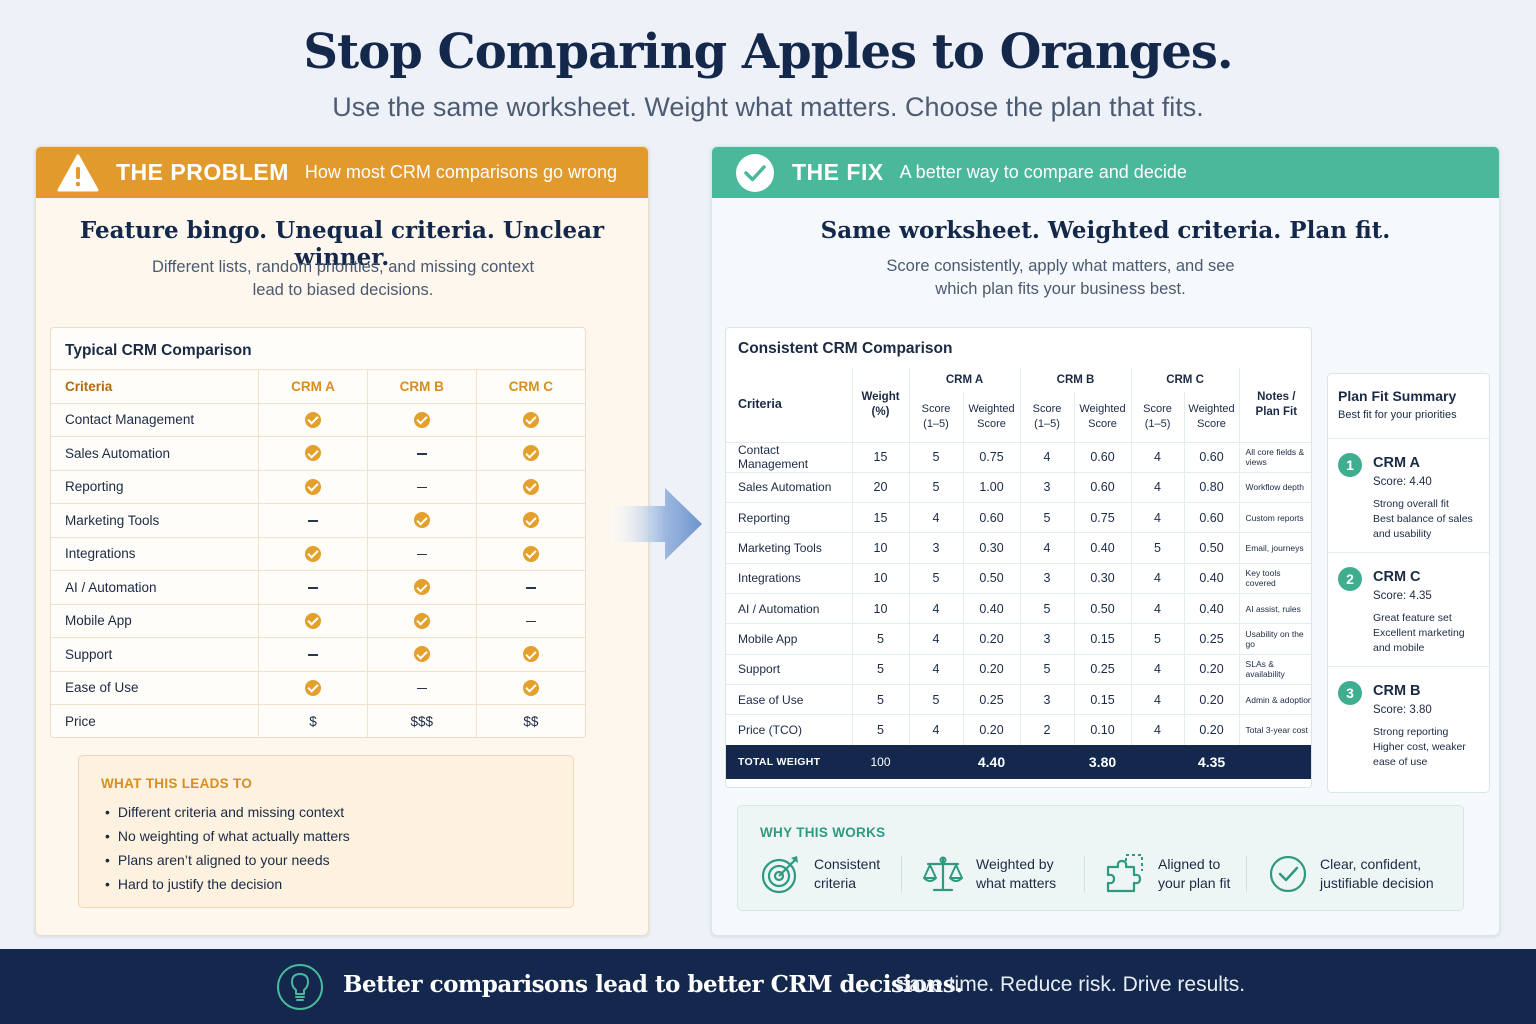  What do you see at coordinates (155, 419) in the screenshot?
I see `criteria-cell: Contact Management` at bounding box center [155, 419].